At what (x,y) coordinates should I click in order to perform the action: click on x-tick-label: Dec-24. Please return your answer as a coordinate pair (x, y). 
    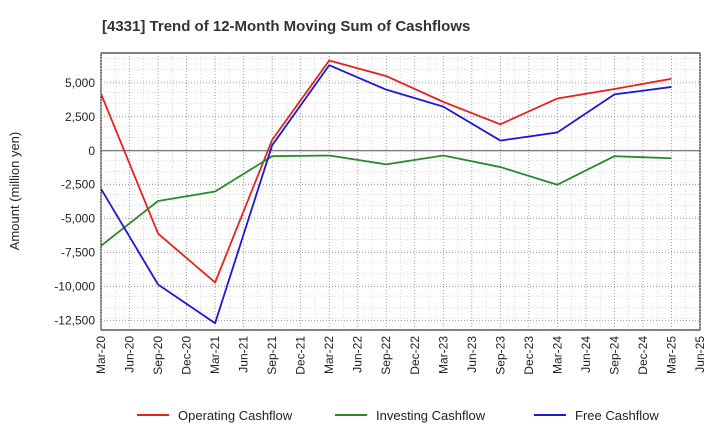
    Looking at the image, I should click on (643, 355).